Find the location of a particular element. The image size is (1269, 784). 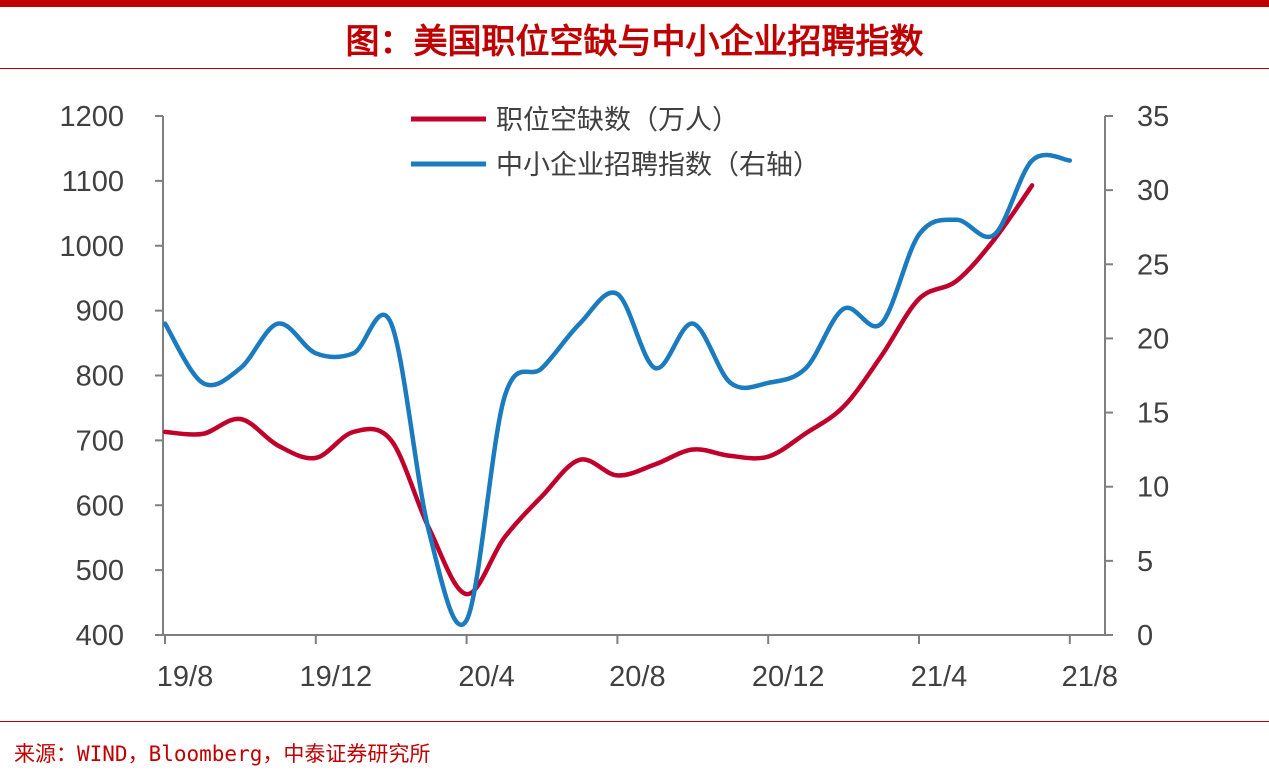

x-tick-label: 21/8 is located at coordinates (1090, 677).